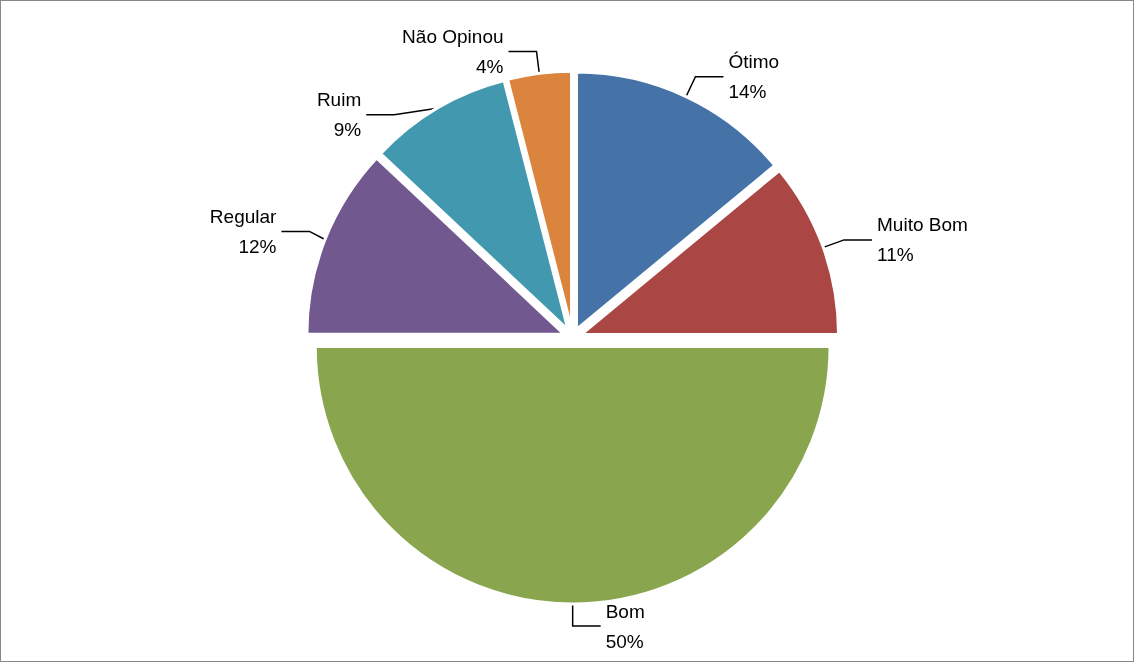 This screenshot has width=1134, height=662. Describe the element at coordinates (453, 36) in the screenshot. I see `slice-label: Não Opinou` at that location.